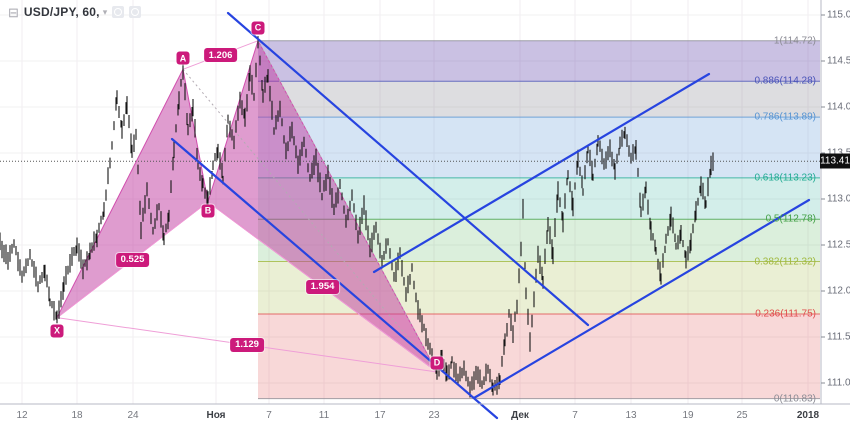 This screenshot has width=850, height=431. What do you see at coordinates (105, 11) in the screenshot?
I see `chevron-down-icon: ▾` at bounding box center [105, 11].